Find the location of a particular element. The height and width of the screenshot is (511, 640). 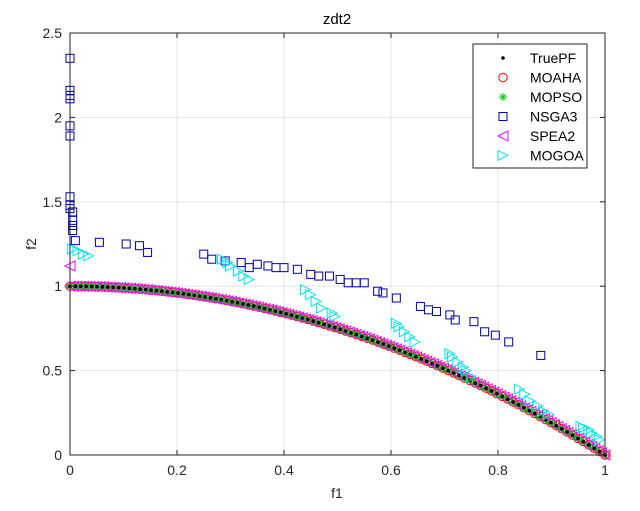

legend-item-mopso: MOPSO is located at coordinates (540, 97).